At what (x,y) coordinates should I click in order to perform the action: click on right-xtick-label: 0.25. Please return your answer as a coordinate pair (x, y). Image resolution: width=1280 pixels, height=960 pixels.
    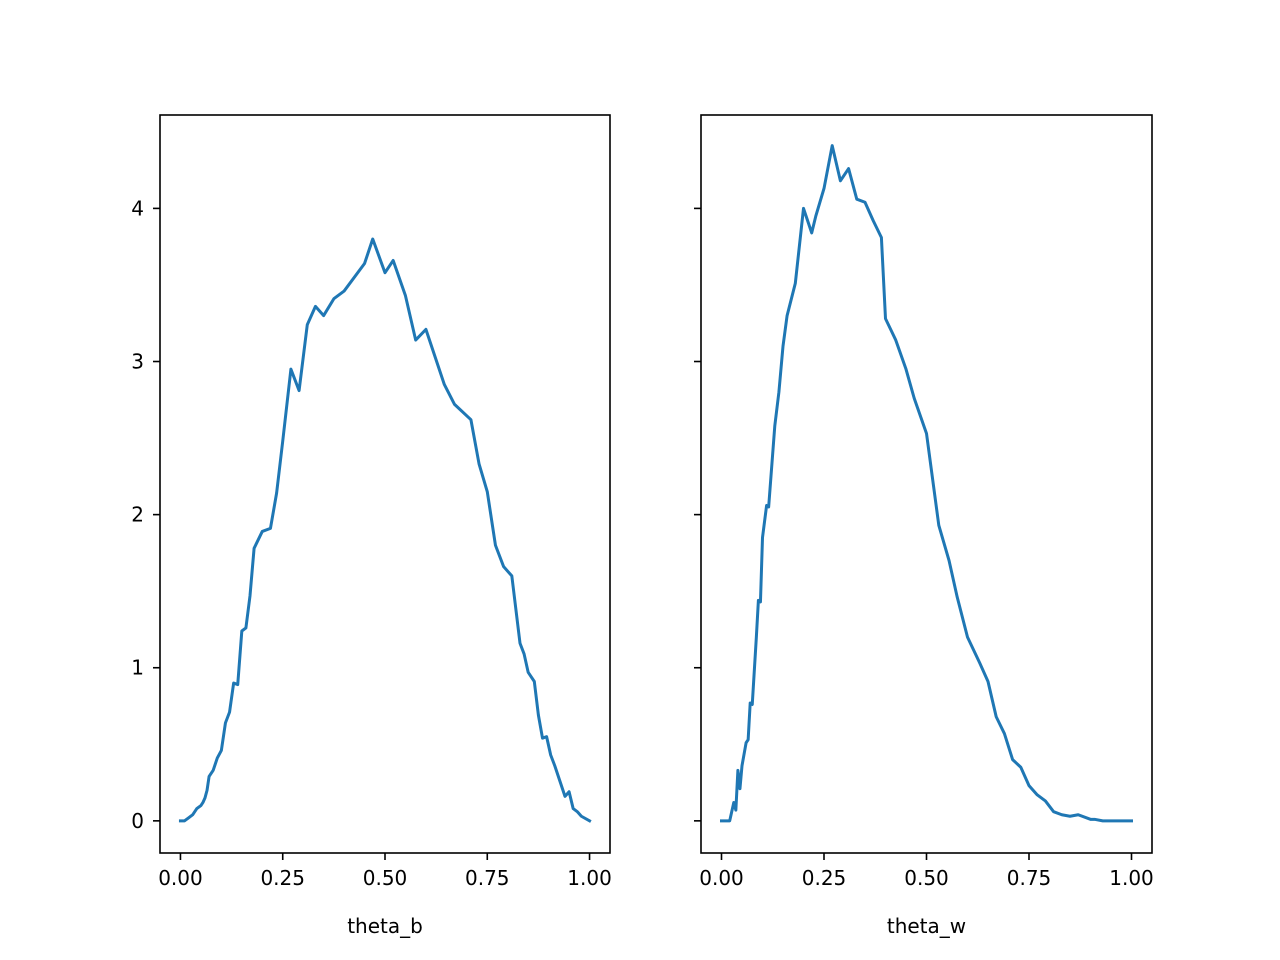
    Looking at the image, I should click on (824, 878).